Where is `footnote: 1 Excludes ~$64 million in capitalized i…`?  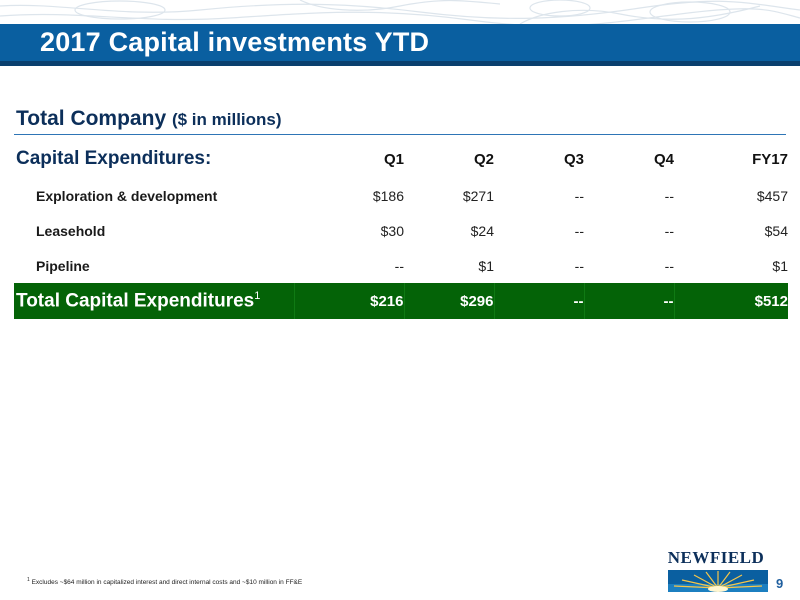 footnote: 1 Excludes ~$64 million in capitalized i… is located at coordinates (164, 581).